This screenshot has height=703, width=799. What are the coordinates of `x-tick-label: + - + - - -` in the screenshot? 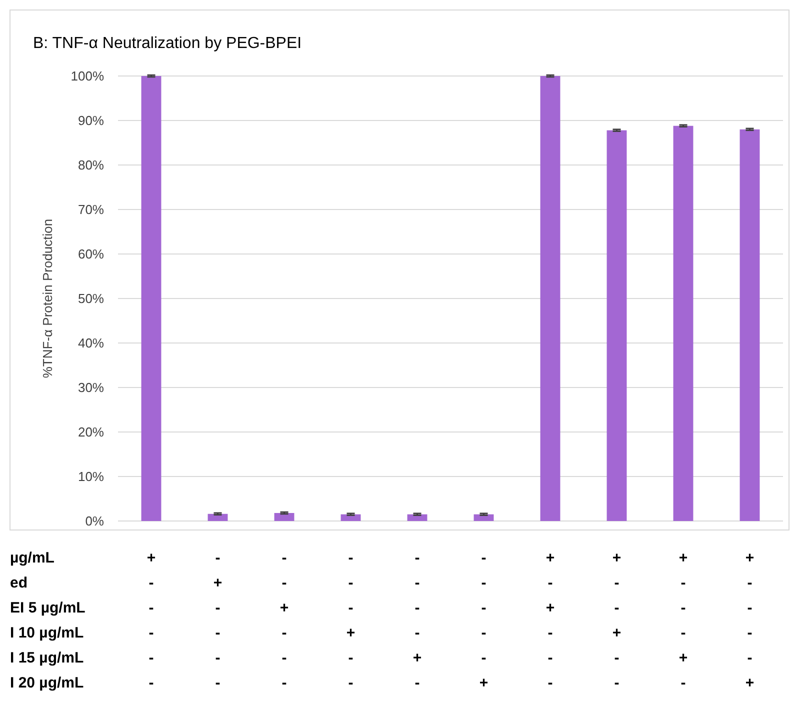 It's located at (550, 620).